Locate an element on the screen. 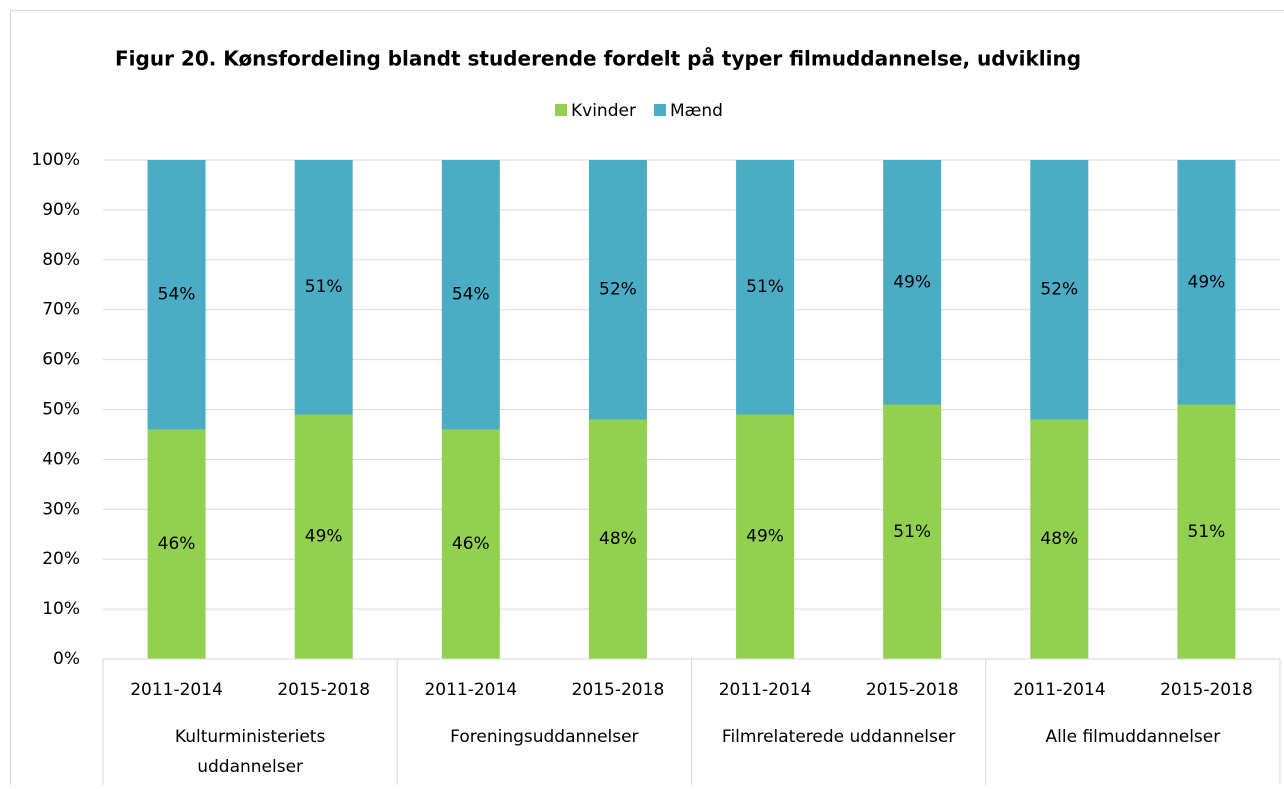 The height and width of the screenshot is (789, 1284). legend-label: Kvinder is located at coordinates (603, 111).